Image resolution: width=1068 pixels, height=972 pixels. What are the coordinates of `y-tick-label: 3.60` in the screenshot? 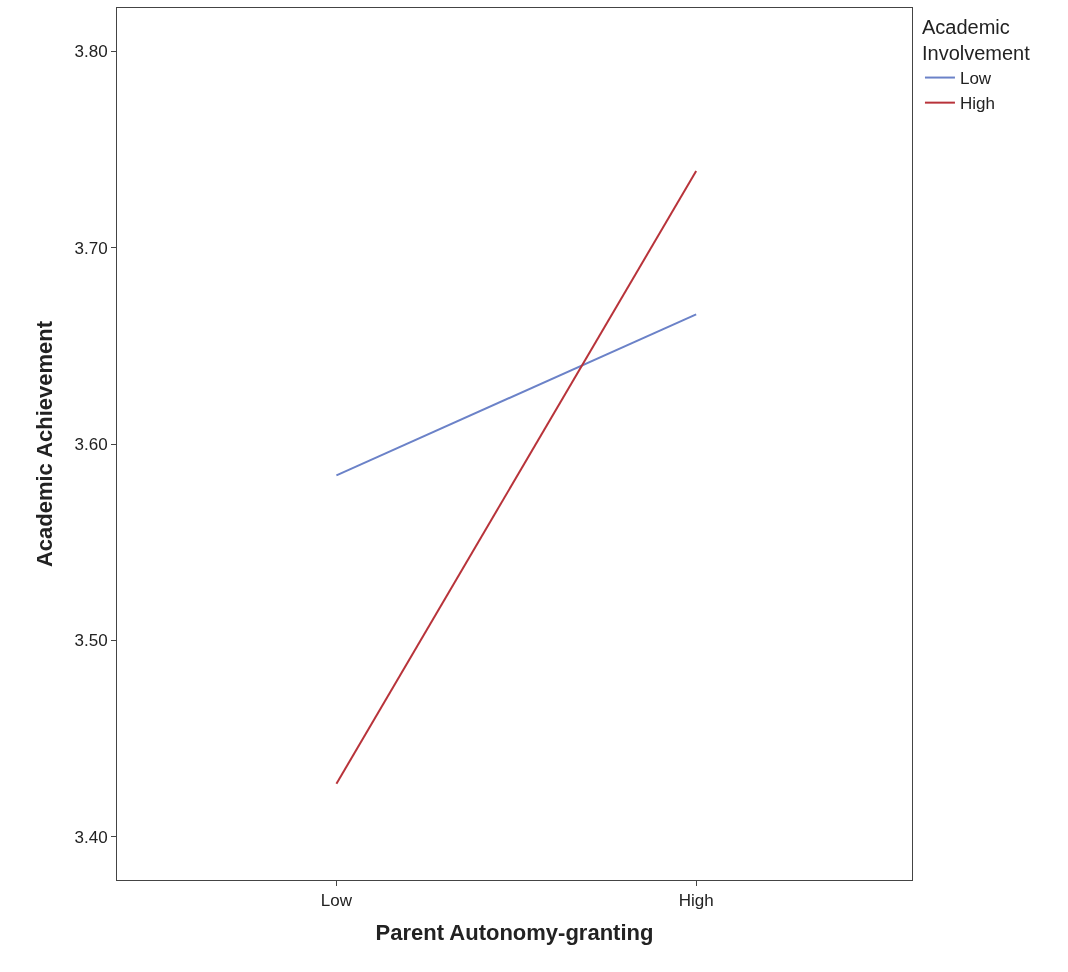 It's located at (91, 444).